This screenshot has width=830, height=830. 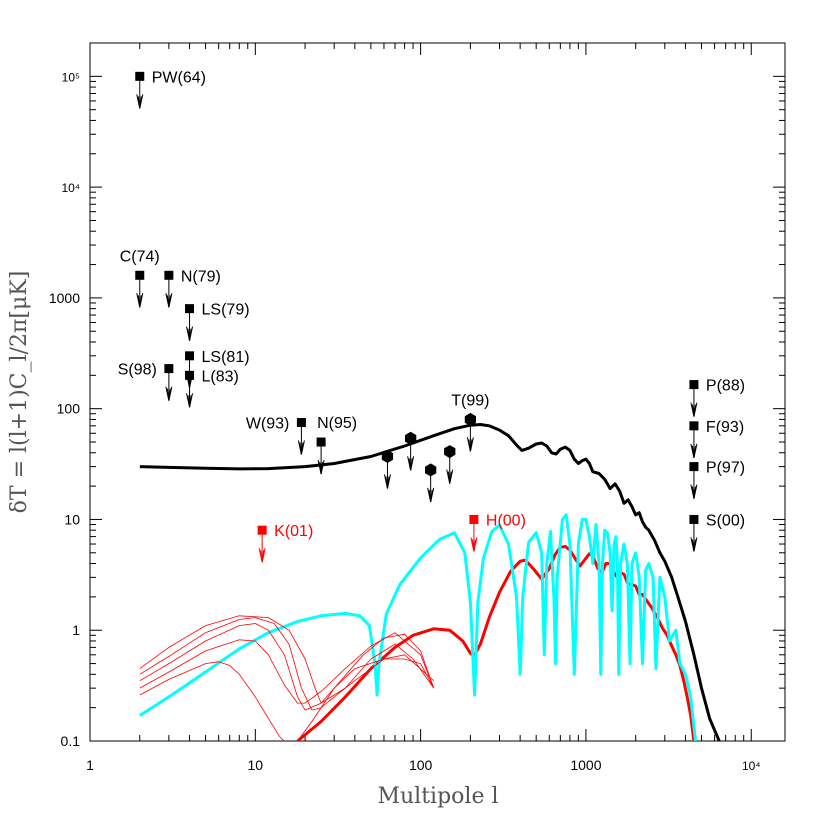 What do you see at coordinates (725, 427) in the screenshot?
I see `point-label: F(93)` at bounding box center [725, 427].